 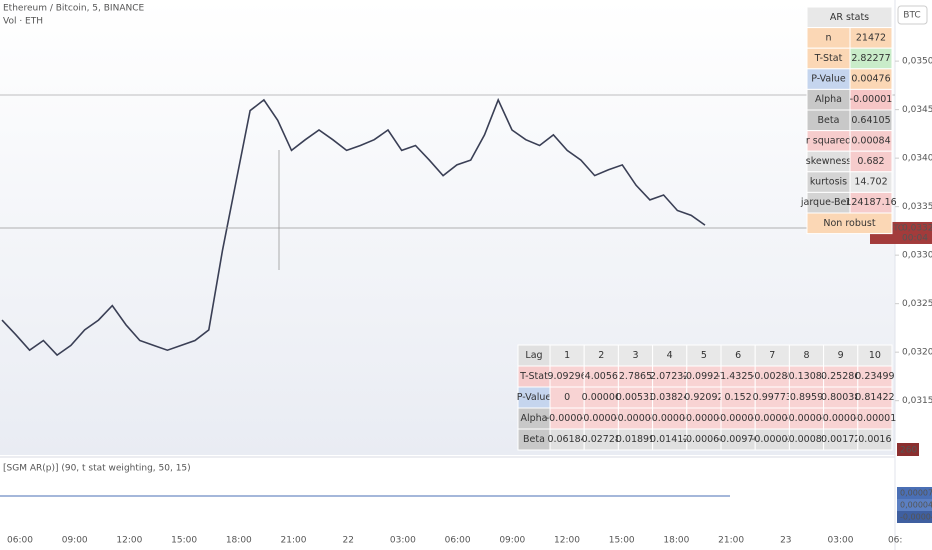 I want to click on table-text: 0.00476, so click(x=870, y=79).